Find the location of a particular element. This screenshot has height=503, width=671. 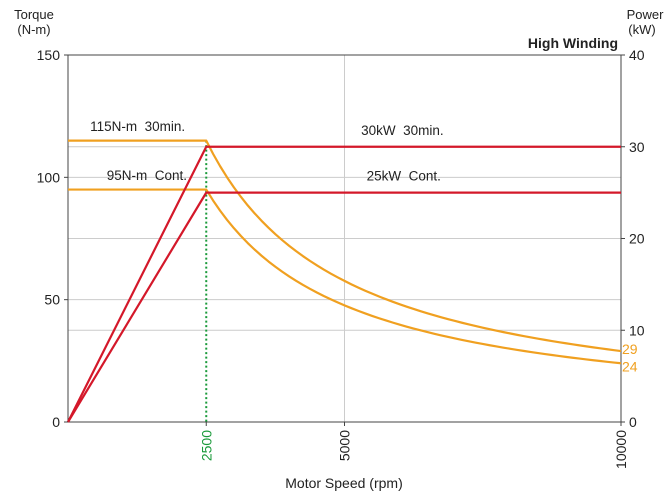

x-tick-label-5000: 5000 is located at coordinates (345, 445).